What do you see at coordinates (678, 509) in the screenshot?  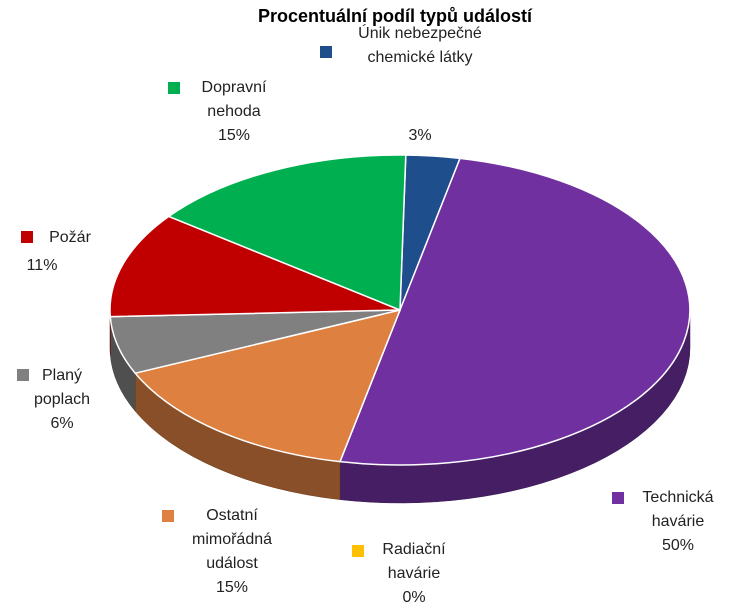 I see `category-label: Technická havárie` at bounding box center [678, 509].